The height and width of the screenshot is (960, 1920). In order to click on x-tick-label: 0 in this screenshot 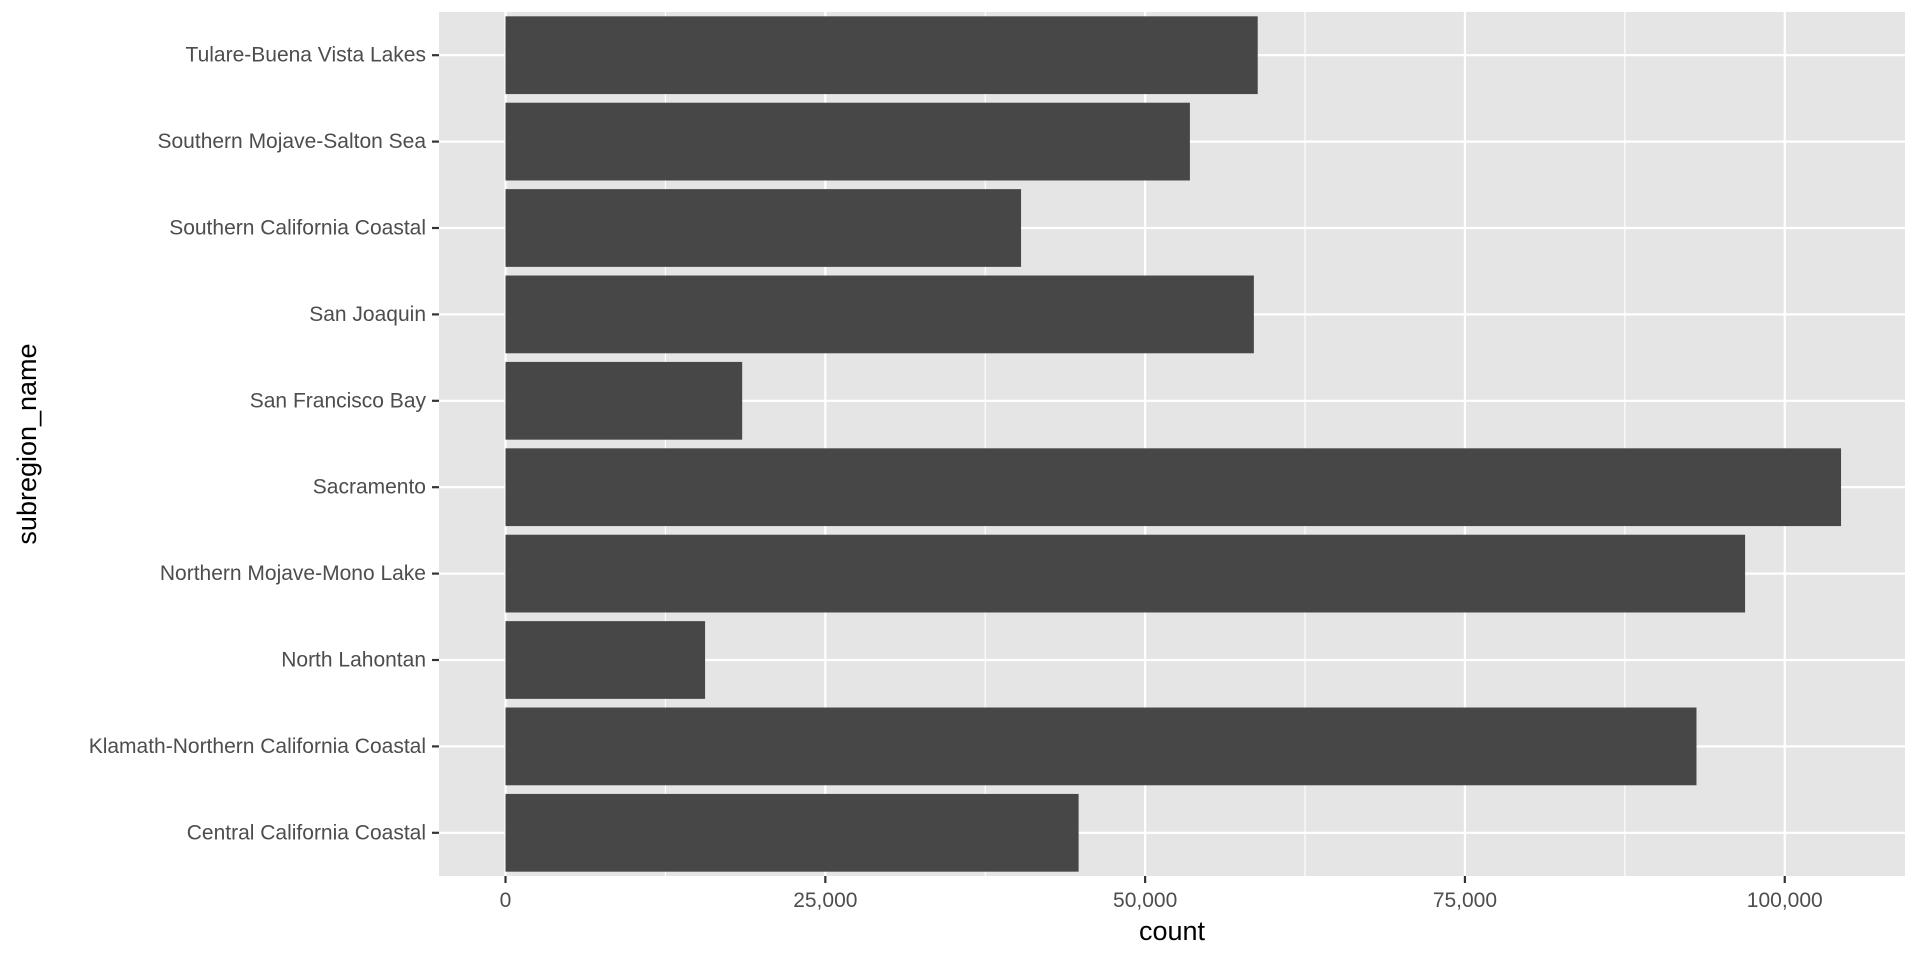, I will do `click(506, 900)`.